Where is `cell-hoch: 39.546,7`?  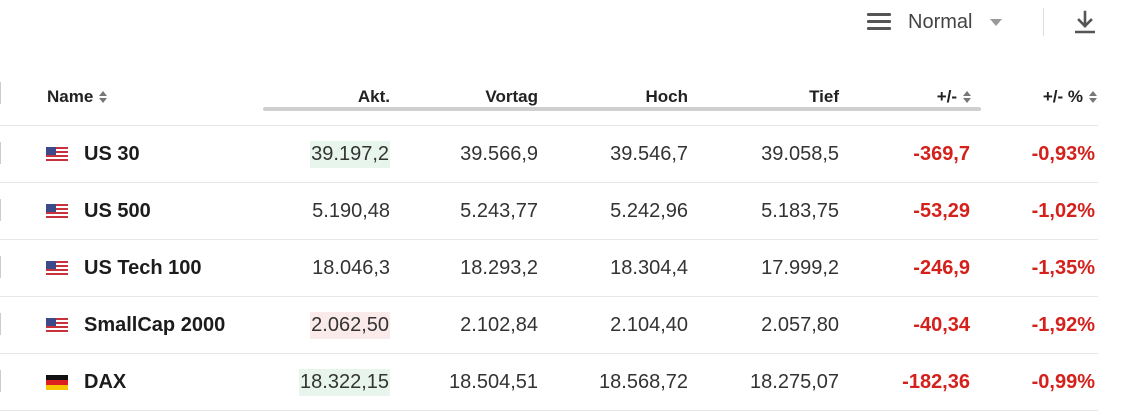 cell-hoch: 39.546,7 is located at coordinates (649, 154).